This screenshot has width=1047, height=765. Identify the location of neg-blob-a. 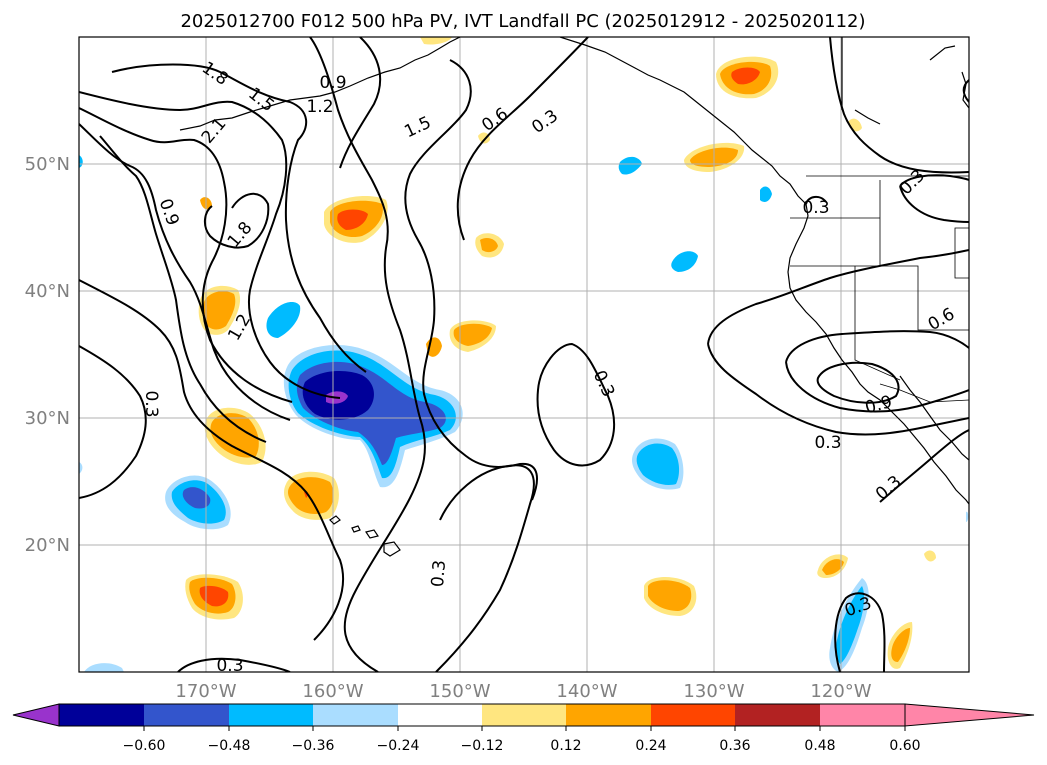
(283, 320).